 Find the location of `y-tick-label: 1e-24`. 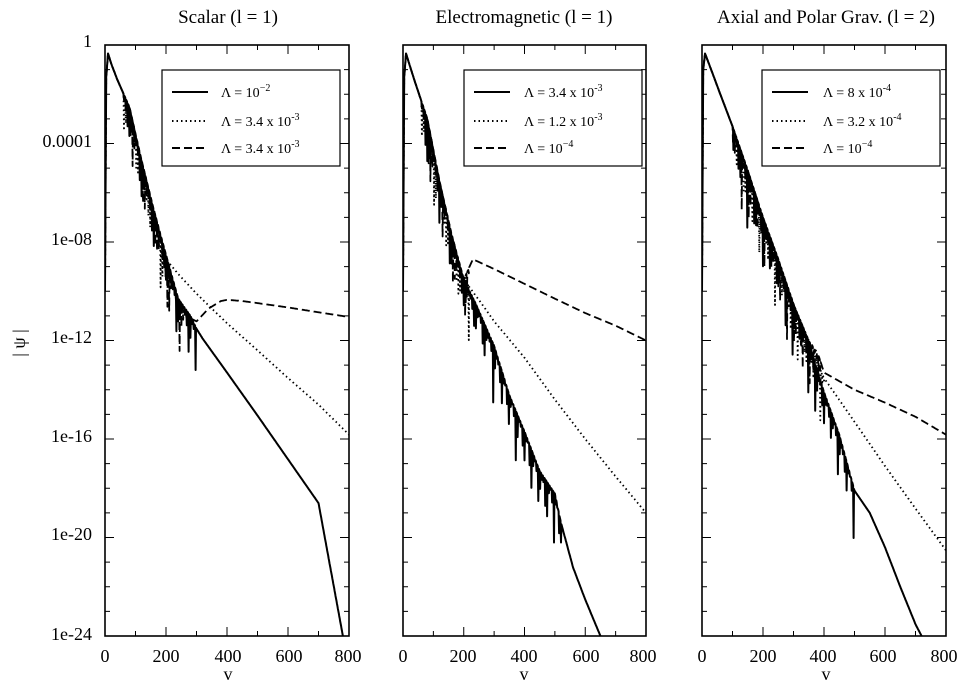

y-tick-label: 1e-24 is located at coordinates (71, 634).